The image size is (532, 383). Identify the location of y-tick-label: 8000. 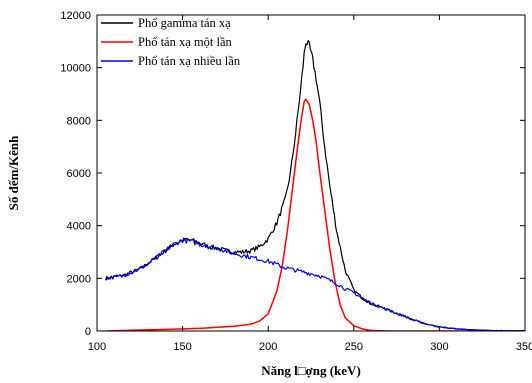
(79, 121).